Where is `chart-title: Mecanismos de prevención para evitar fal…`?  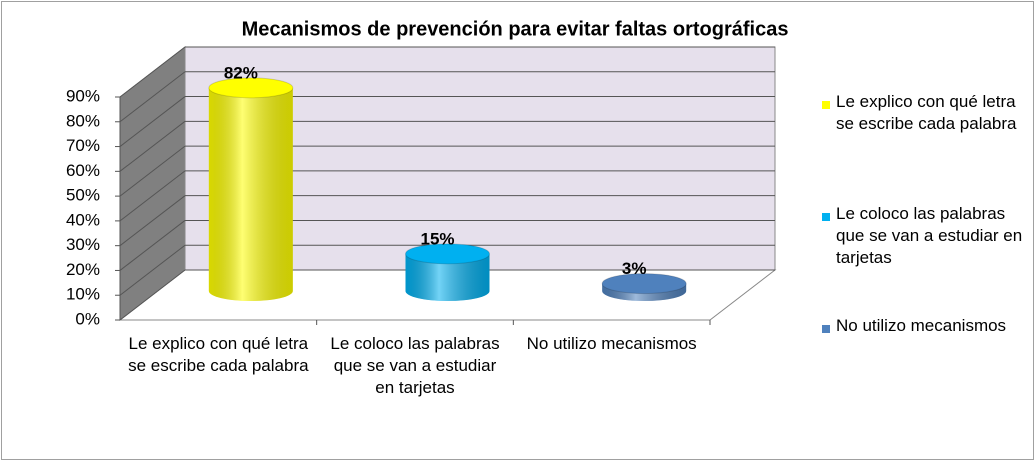 chart-title: Mecanismos de prevención para evitar fal… is located at coordinates (515, 29).